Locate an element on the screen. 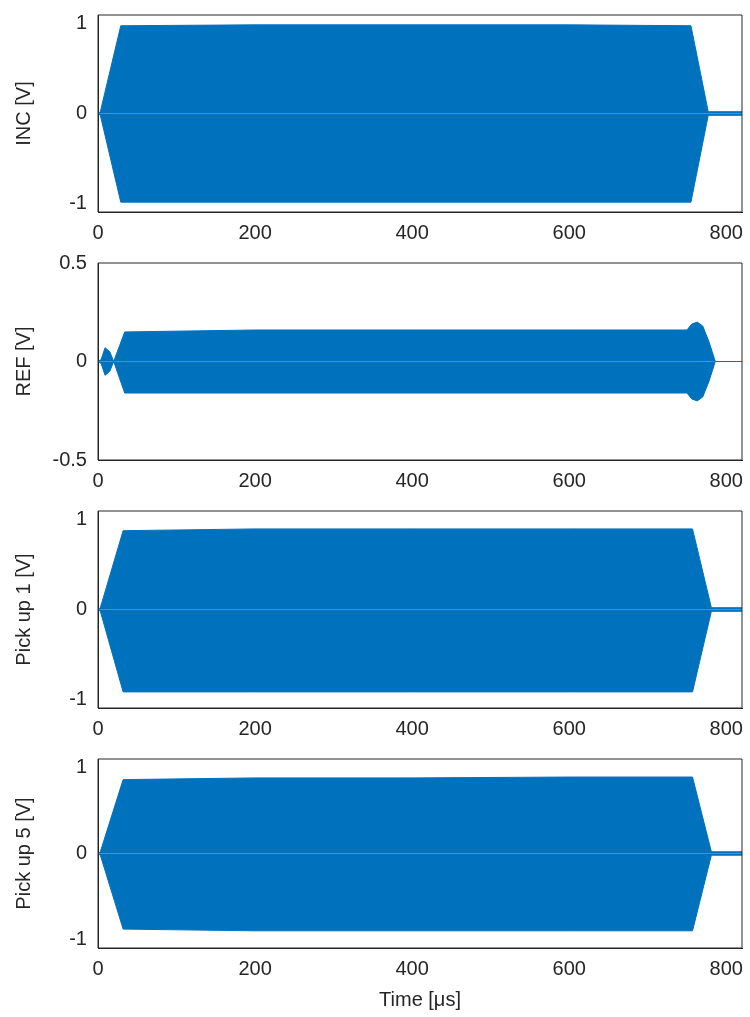 The height and width of the screenshot is (1017, 750). y-axis-title: INC [V] is located at coordinates (22, 113).